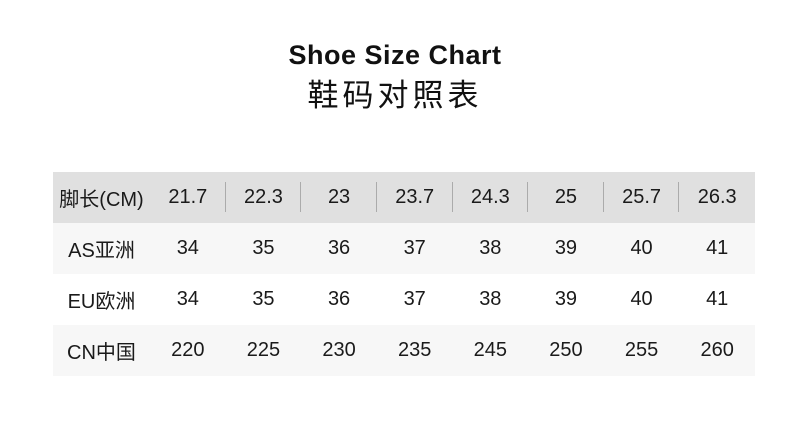  Describe the element at coordinates (717, 197) in the screenshot. I see `header-cell-value: 26.3` at that location.